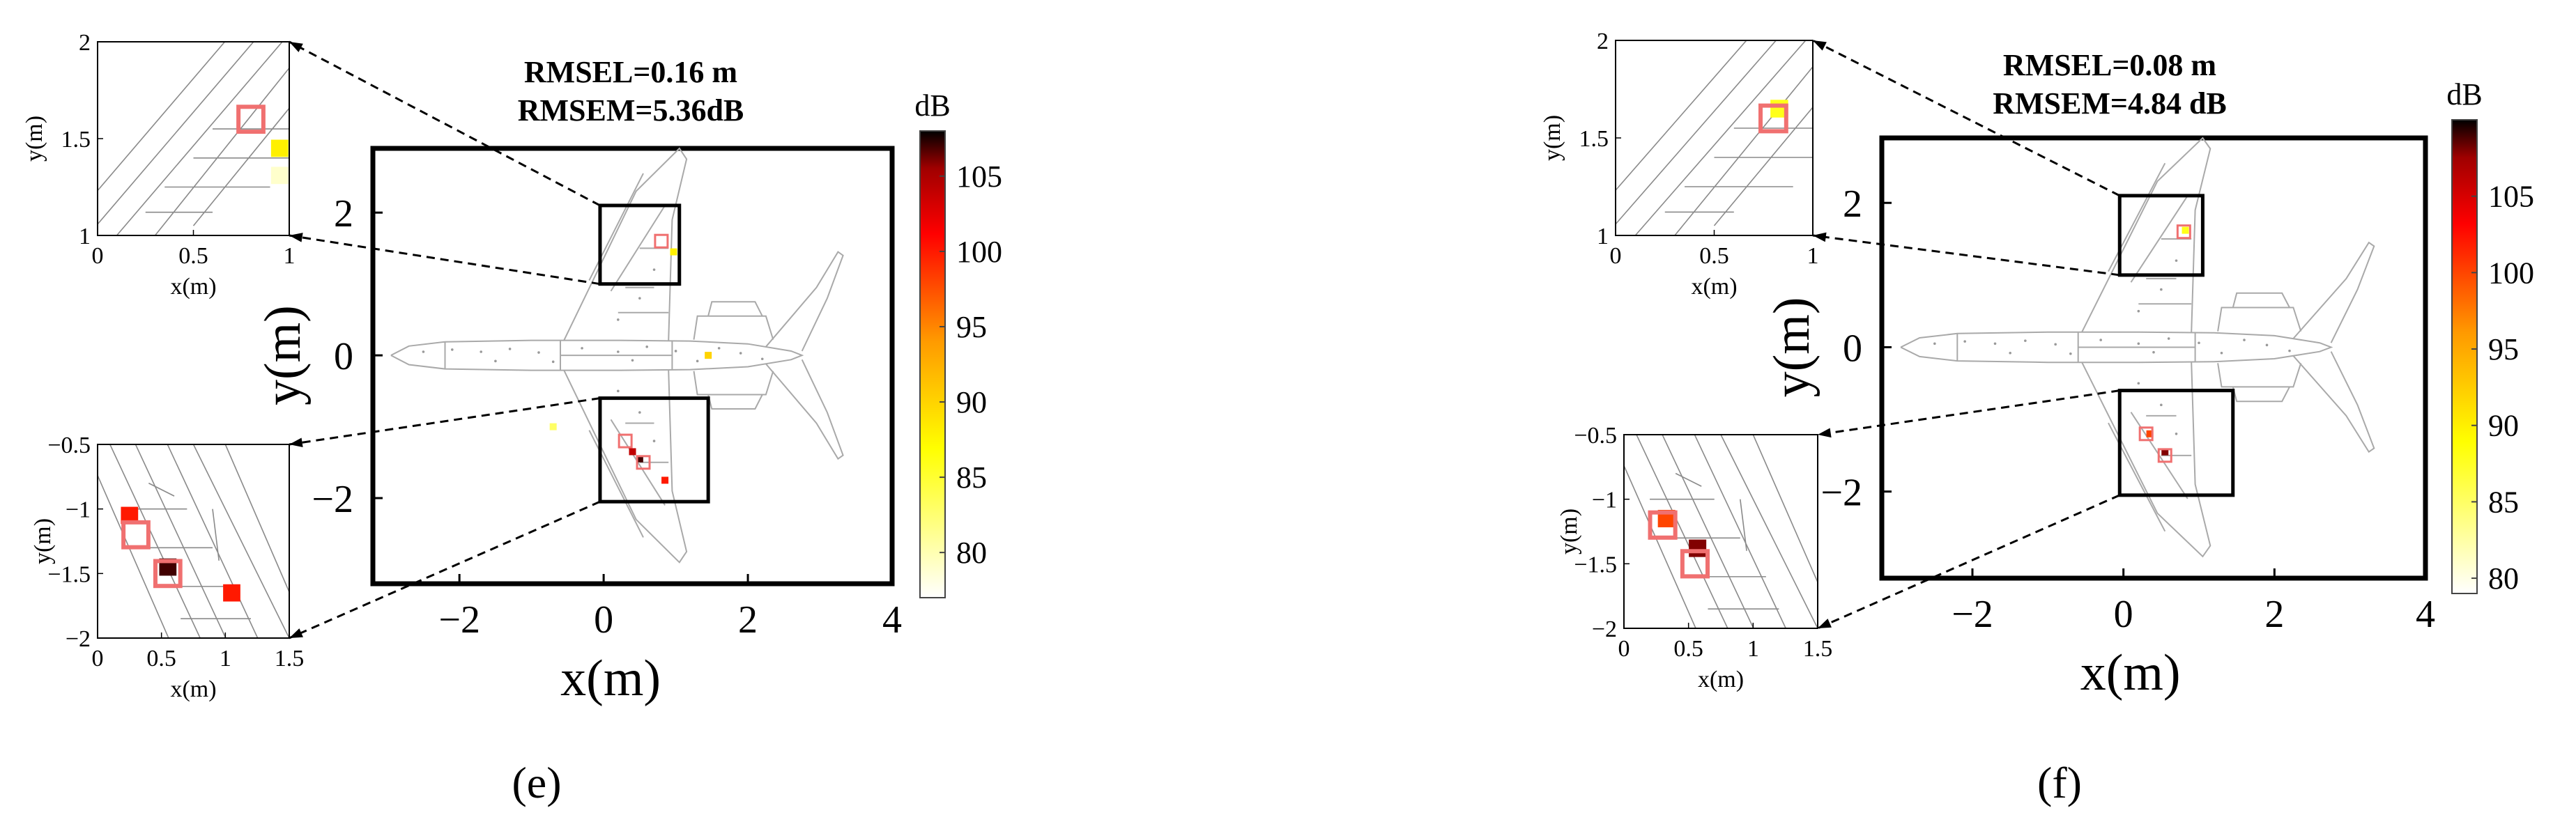 The image size is (2576, 815). What do you see at coordinates (631, 110) in the screenshot?
I see `title-line-2: RMSEM=5.36dB` at bounding box center [631, 110].